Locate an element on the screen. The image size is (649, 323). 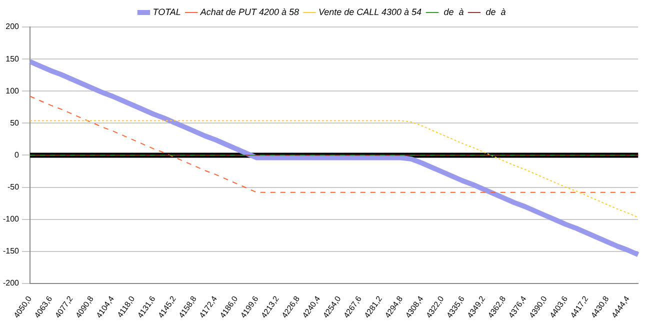
legend-label: TOTAL is located at coordinates (166, 12).